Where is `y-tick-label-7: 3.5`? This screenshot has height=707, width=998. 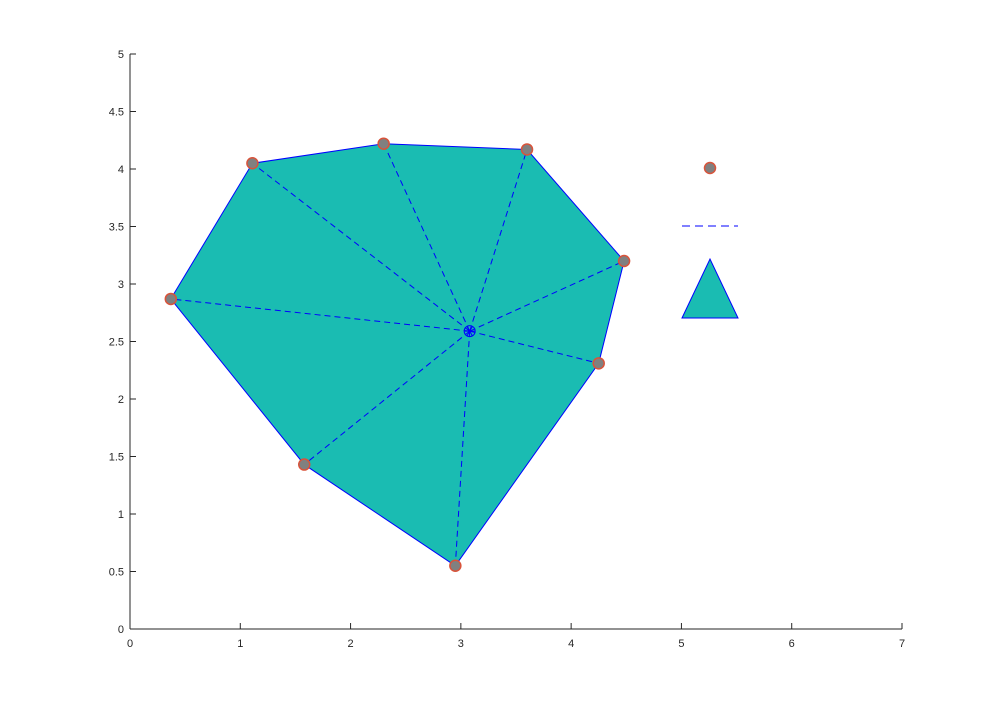
y-tick-label-7: 3.5 is located at coordinates (116, 228).